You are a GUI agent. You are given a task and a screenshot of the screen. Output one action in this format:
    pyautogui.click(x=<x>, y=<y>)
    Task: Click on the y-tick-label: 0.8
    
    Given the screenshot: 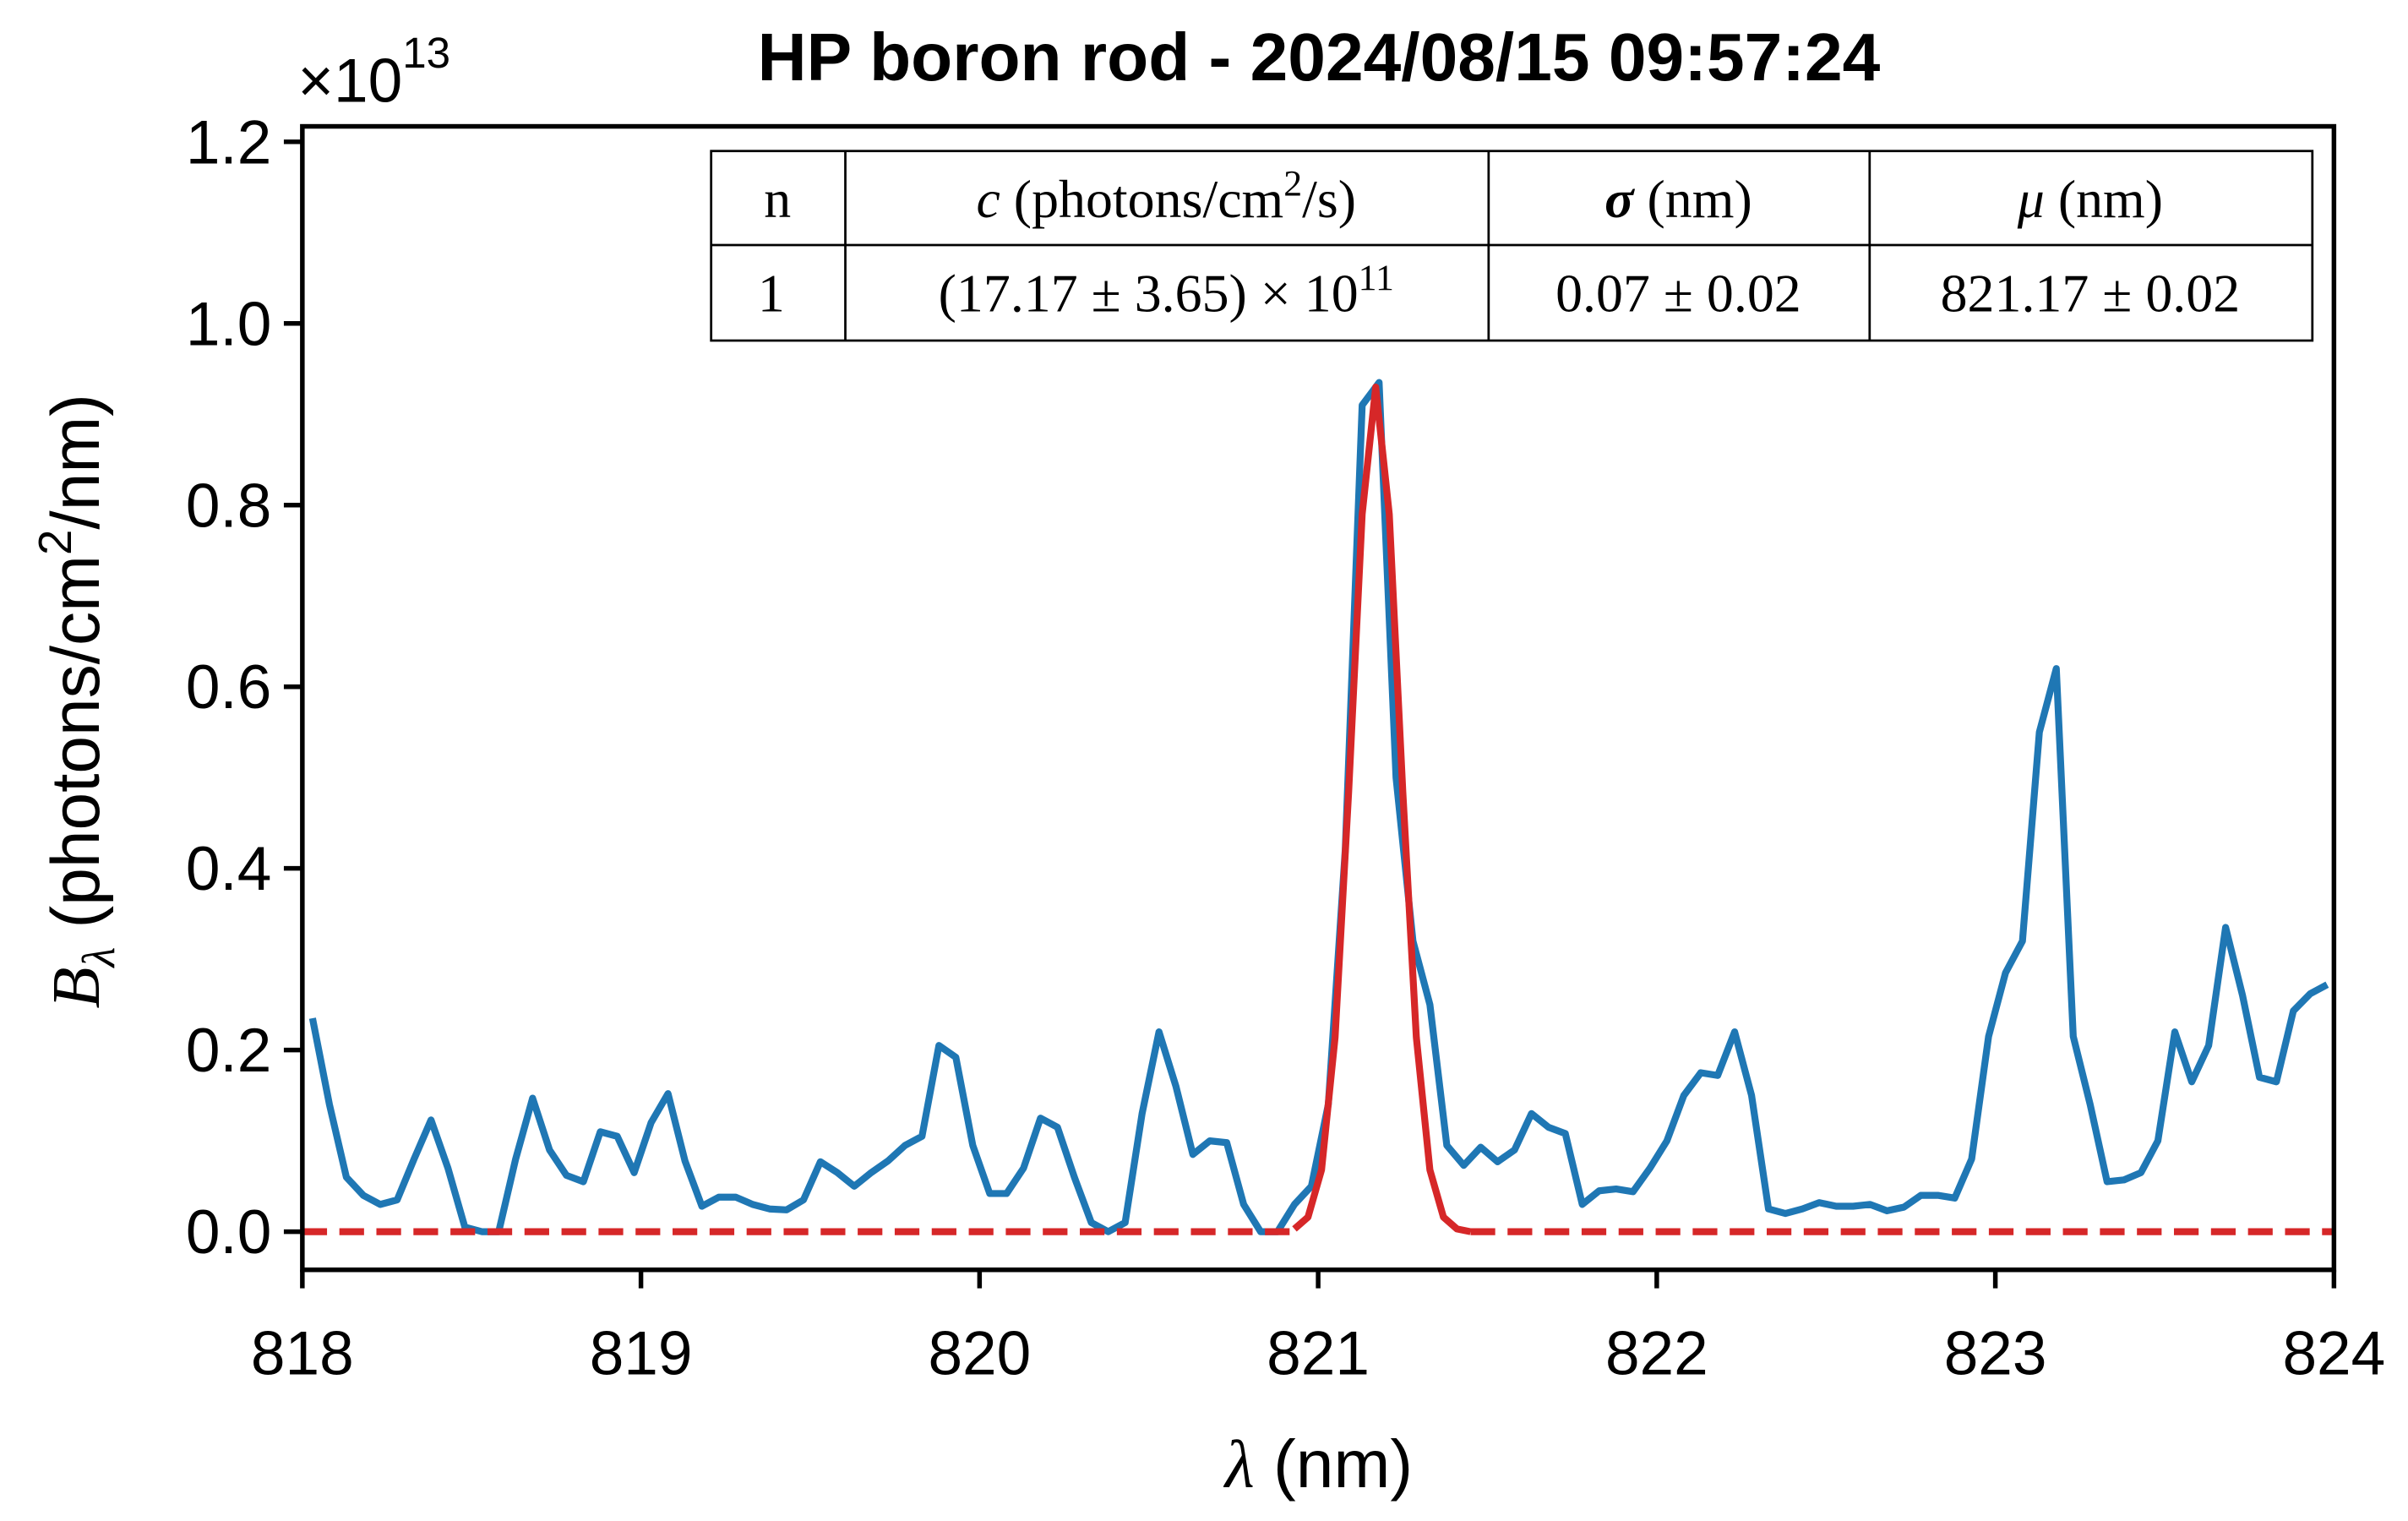 What is the action you would take?
    pyautogui.click(x=228, y=506)
    